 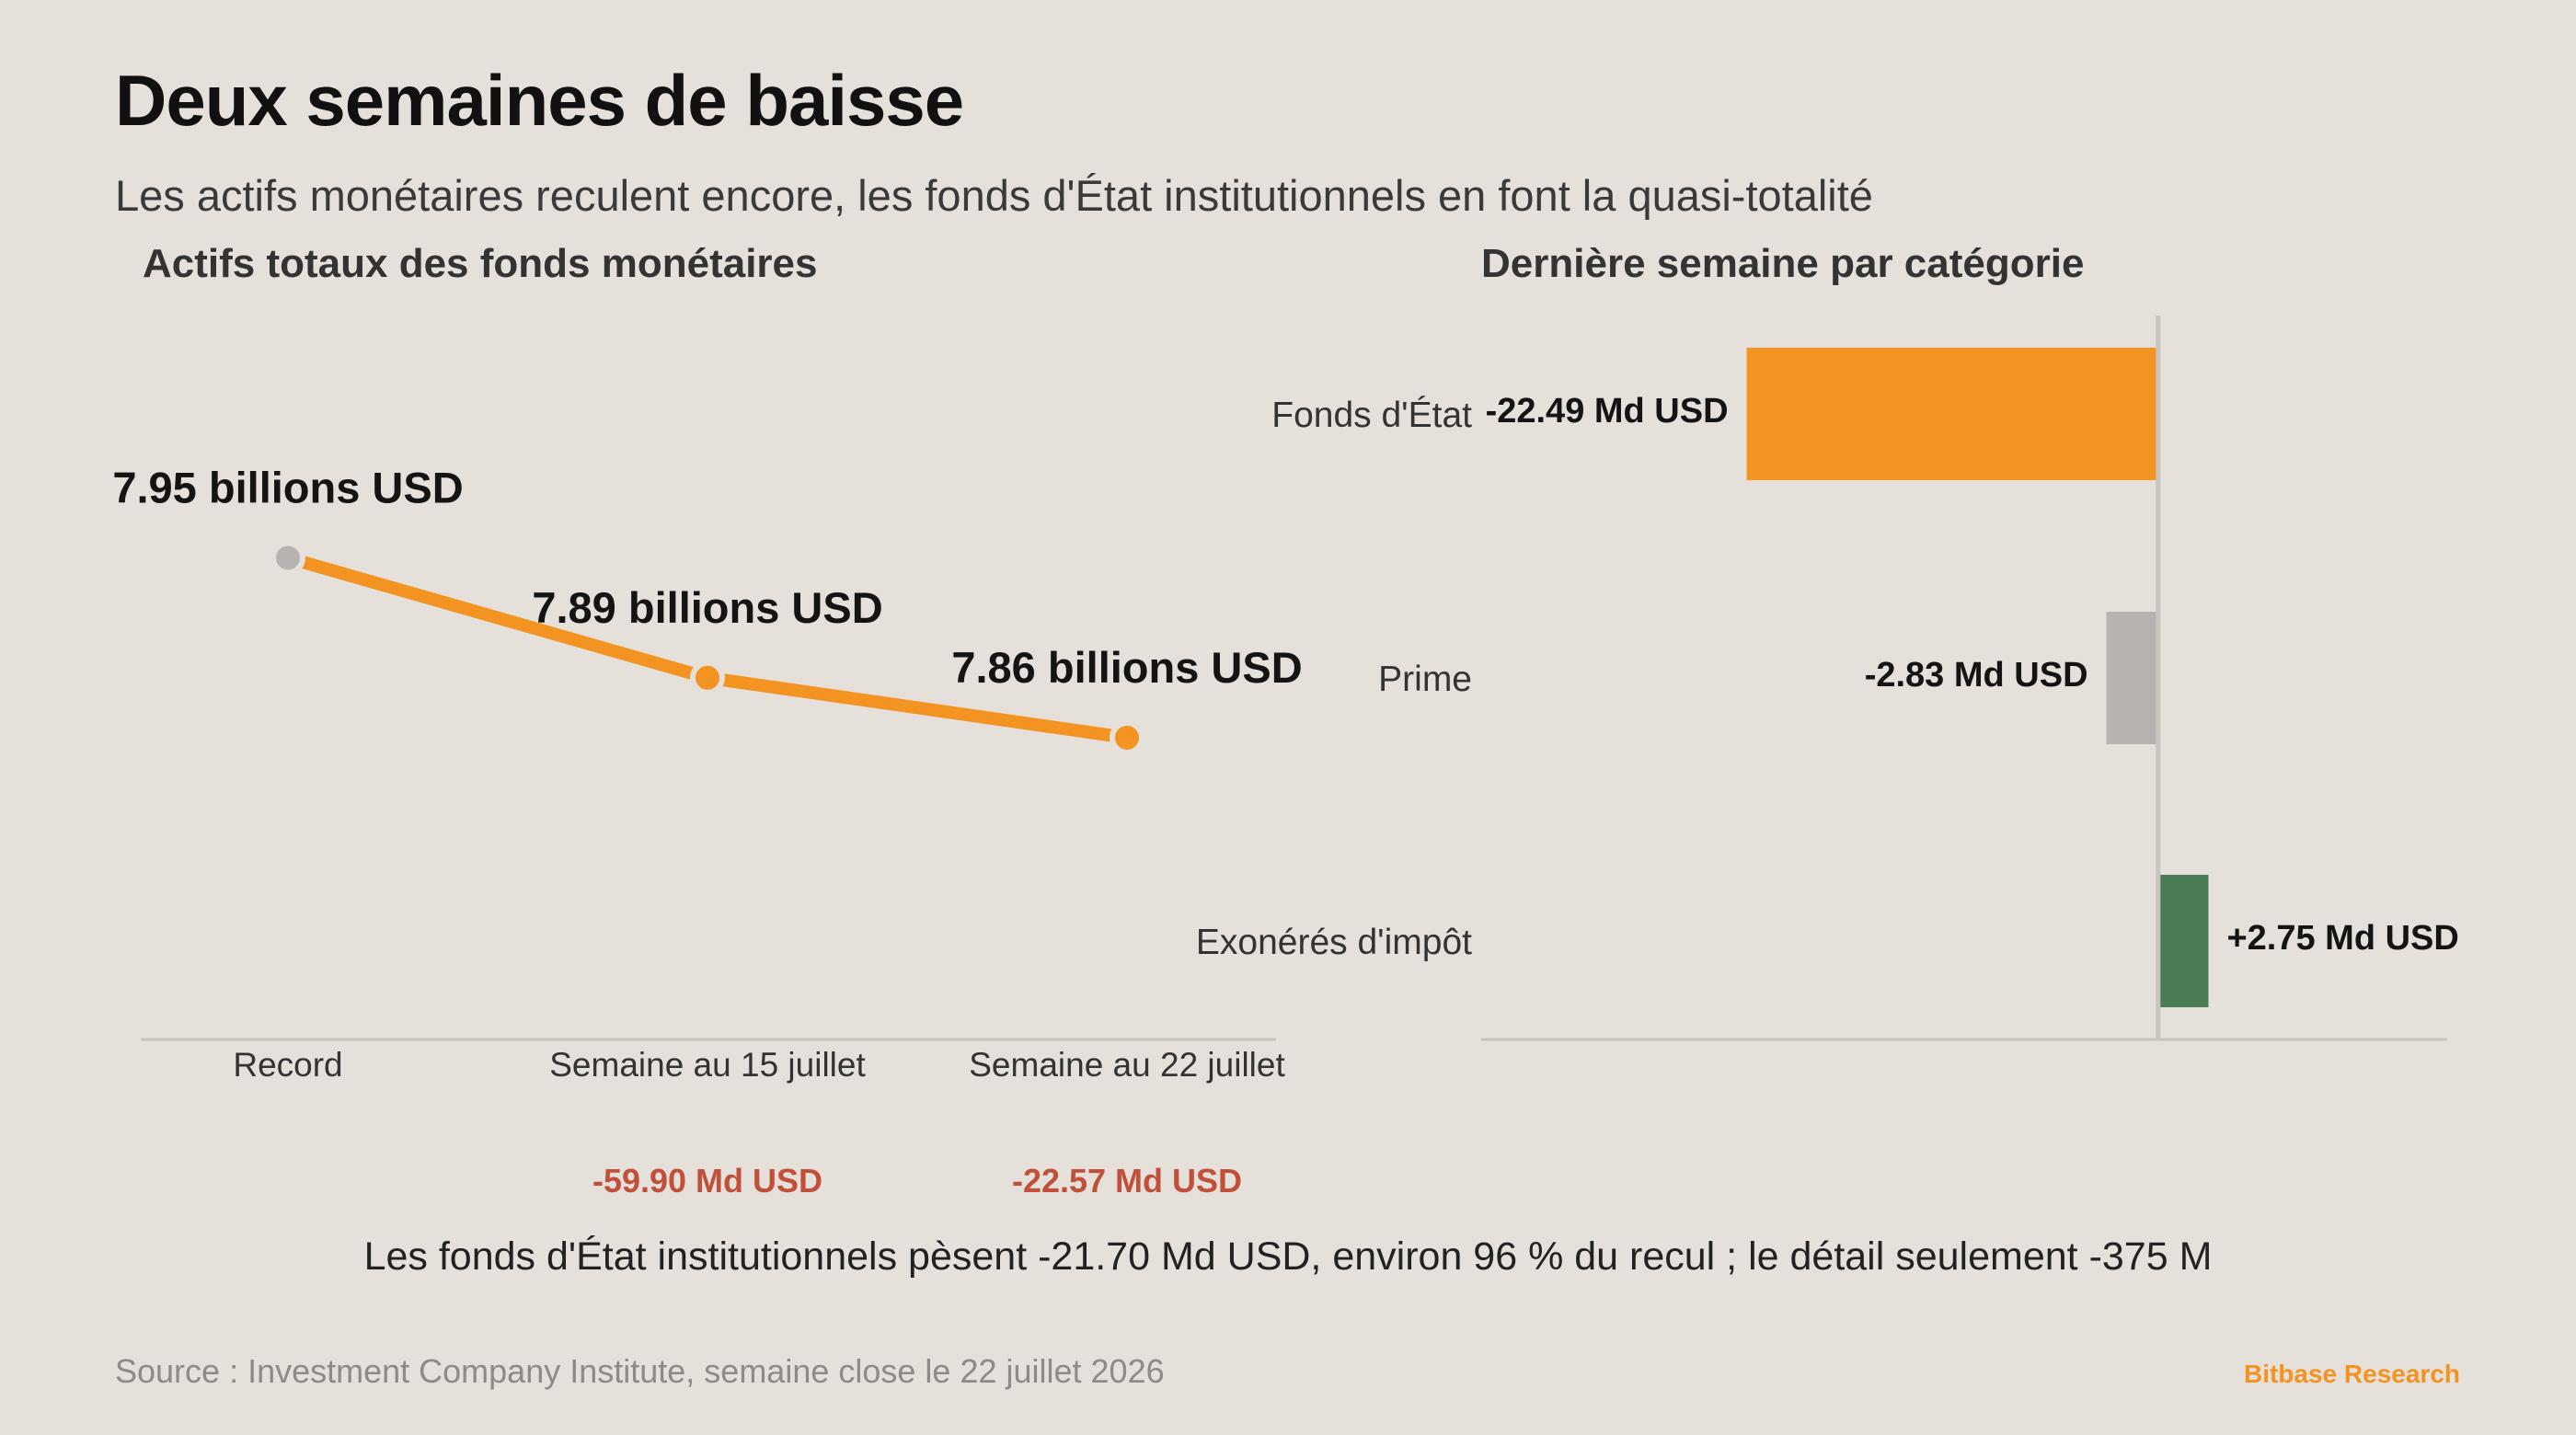 I want to click on line-value-label: 7.95 billions USD, so click(x=287, y=487).